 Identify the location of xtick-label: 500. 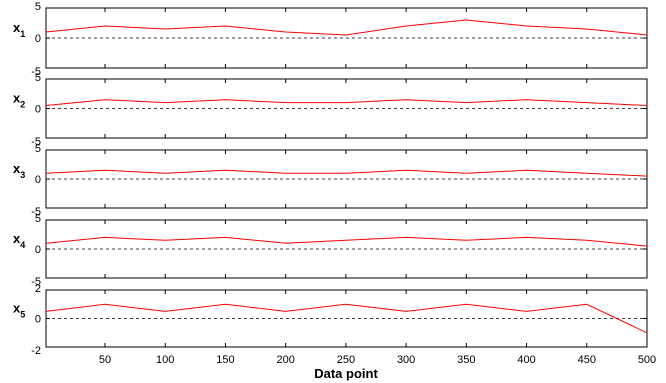
(647, 360).